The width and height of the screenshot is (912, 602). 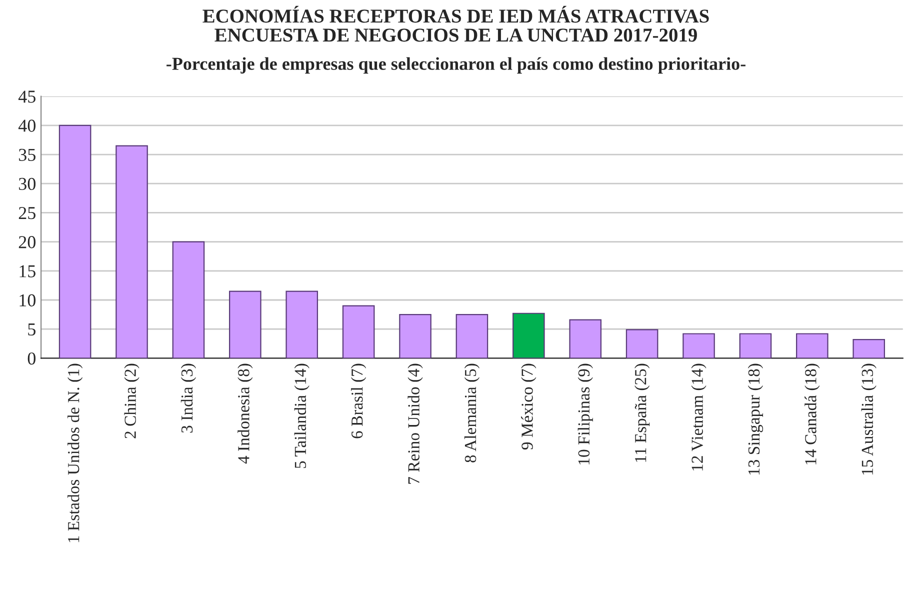 I want to click on x-tick-label: 9 México (7), so click(x=528, y=407).